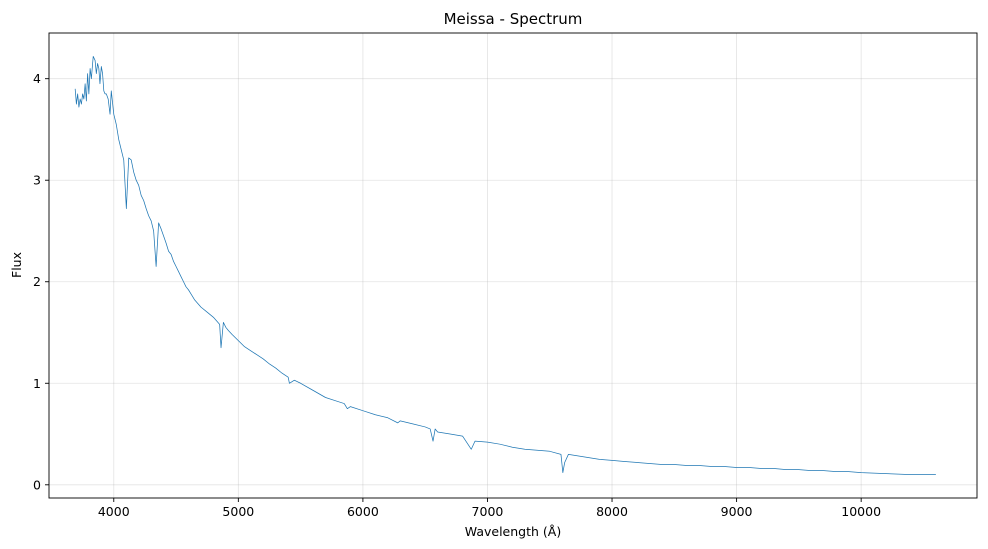 The image size is (988, 549). I want to click on y-axis-ticks: 0 1 2 3 4, so click(41, 281).